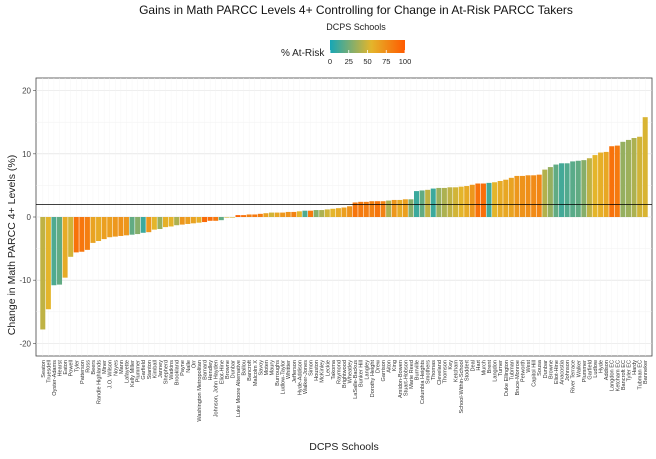  Describe the element at coordinates (100, 382) in the screenshot. I see `x-tick-label: Randle Highlands` at that location.